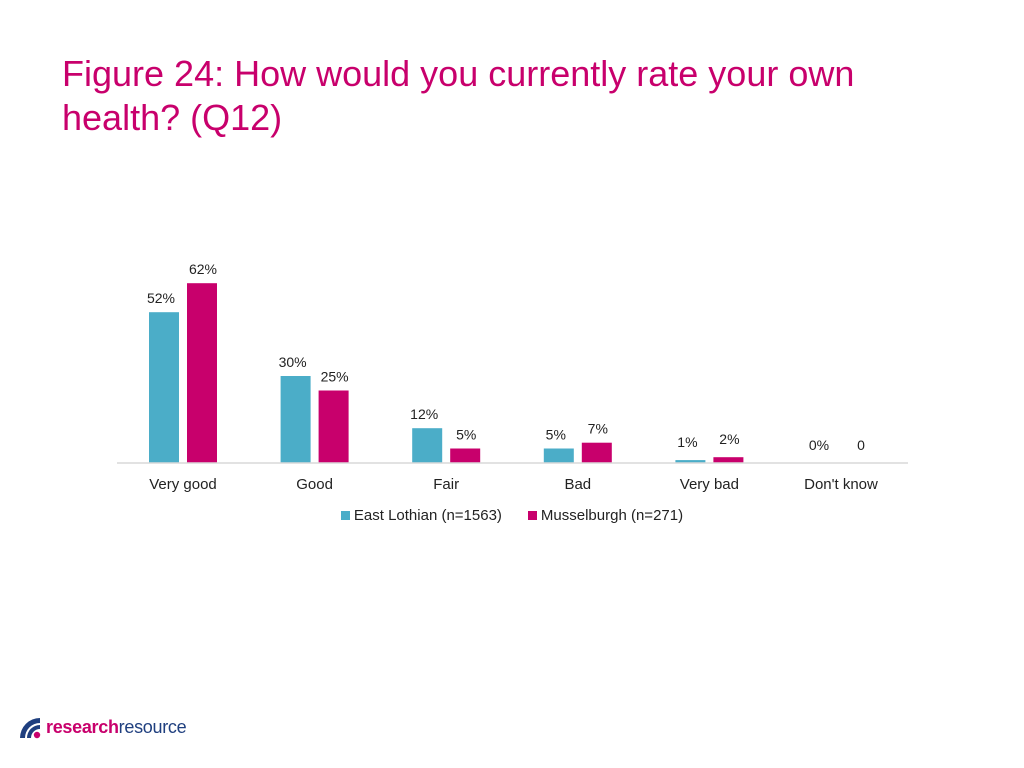 The width and height of the screenshot is (1024, 768). Describe the element at coordinates (690, 461) in the screenshot. I see `bar-east-lothian-very-bad` at that location.